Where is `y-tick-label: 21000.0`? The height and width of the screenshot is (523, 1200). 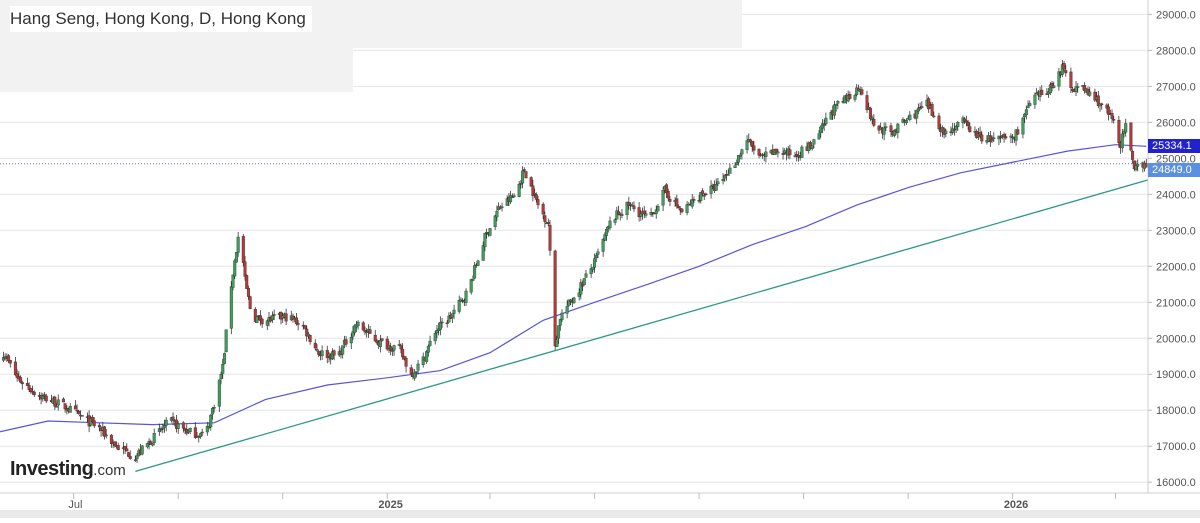 y-tick-label: 21000.0 is located at coordinates (1176, 303).